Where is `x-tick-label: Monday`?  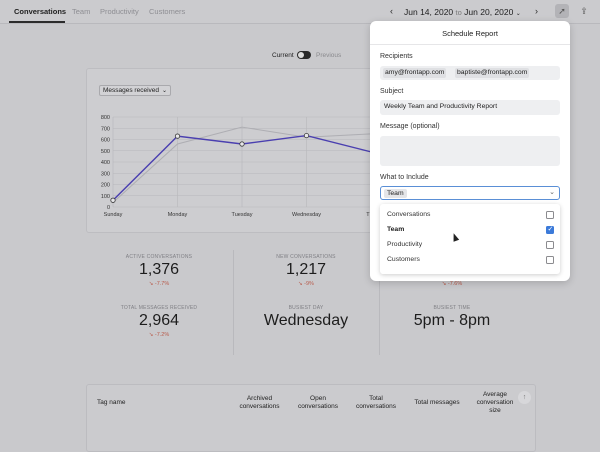
x-tick-label: Monday is located at coordinates (178, 215).